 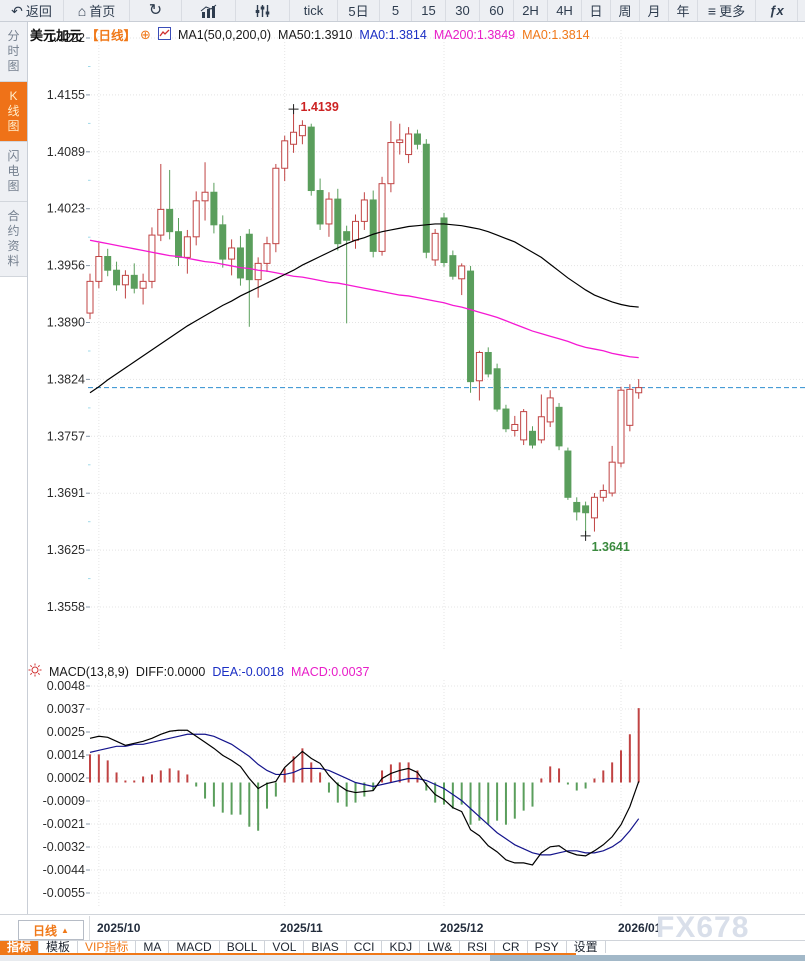 What do you see at coordinates (463, 10) in the screenshot?
I see `toolbar-item-30min: 30` at bounding box center [463, 10].